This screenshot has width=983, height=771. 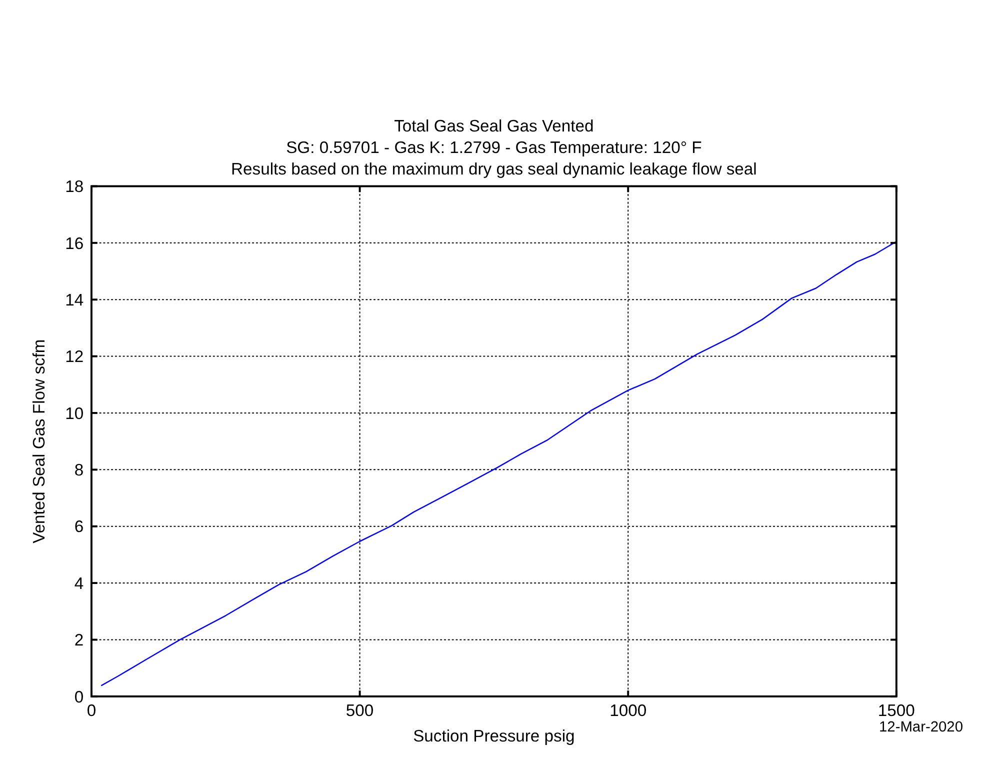 What do you see at coordinates (91, 710) in the screenshot?
I see `x-tick-label: 0` at bounding box center [91, 710].